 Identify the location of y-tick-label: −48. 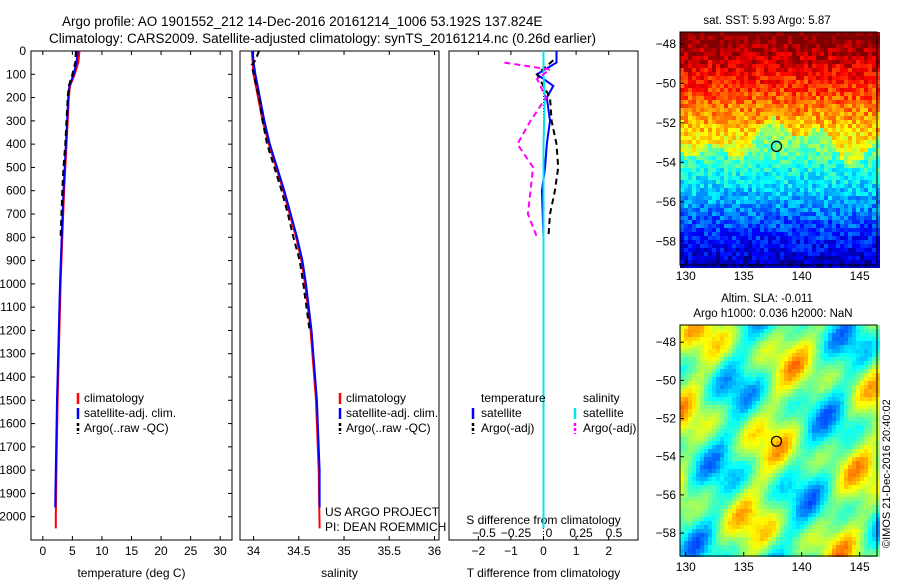
(666, 44).